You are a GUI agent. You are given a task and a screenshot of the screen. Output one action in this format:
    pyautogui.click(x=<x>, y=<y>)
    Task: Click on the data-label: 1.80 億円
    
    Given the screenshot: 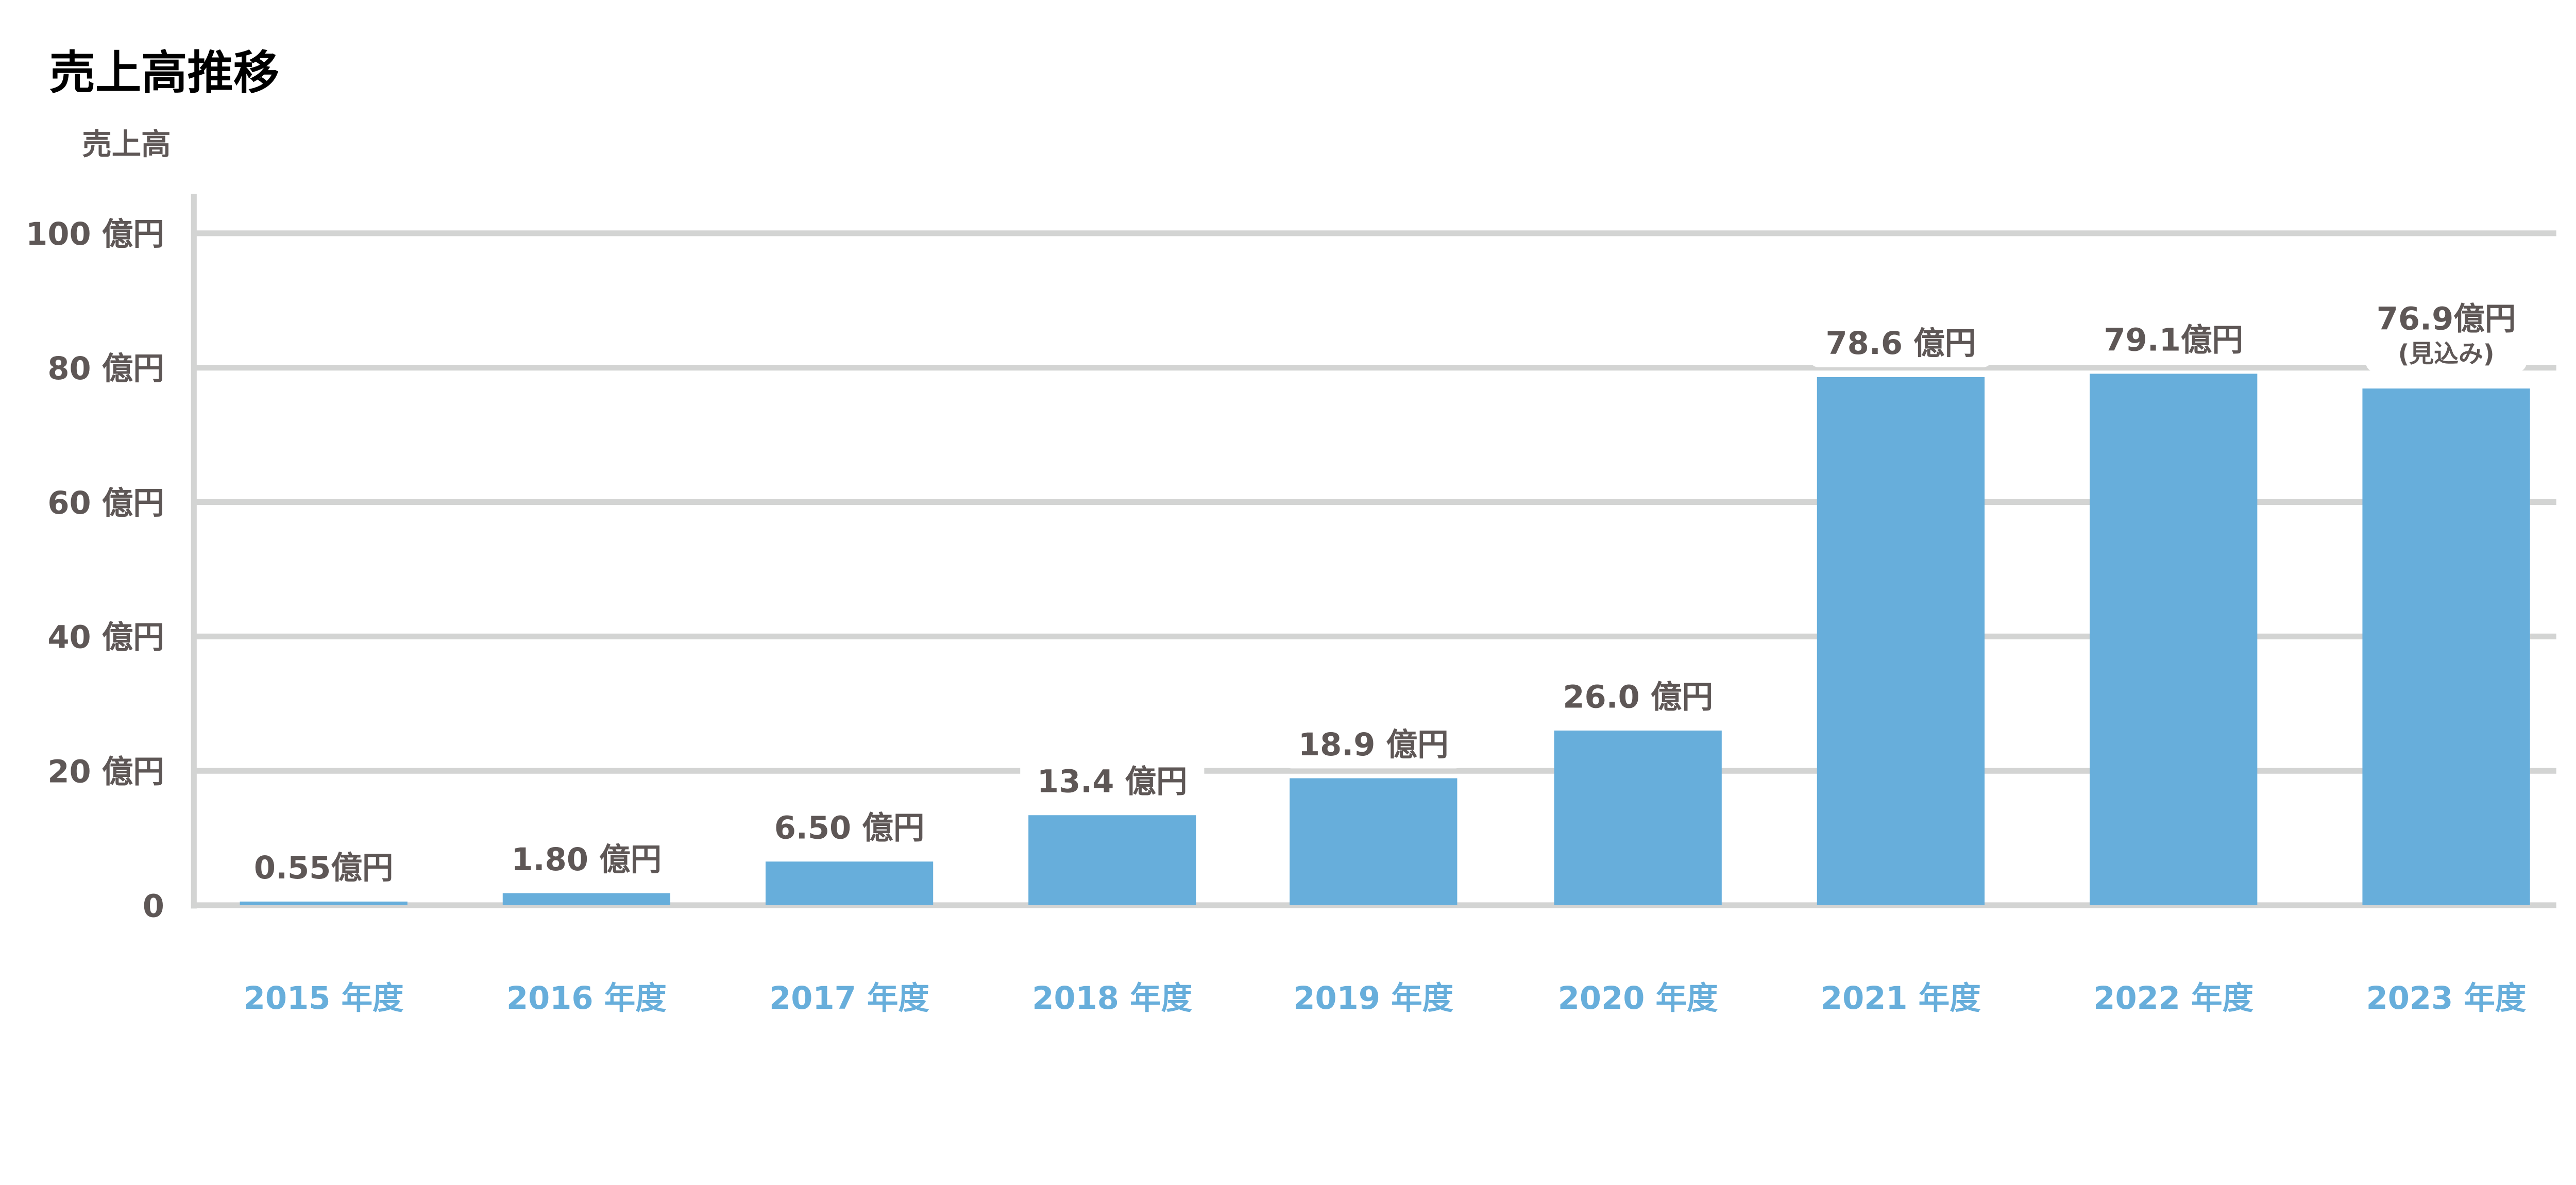 What is the action you would take?
    pyautogui.click(x=587, y=860)
    